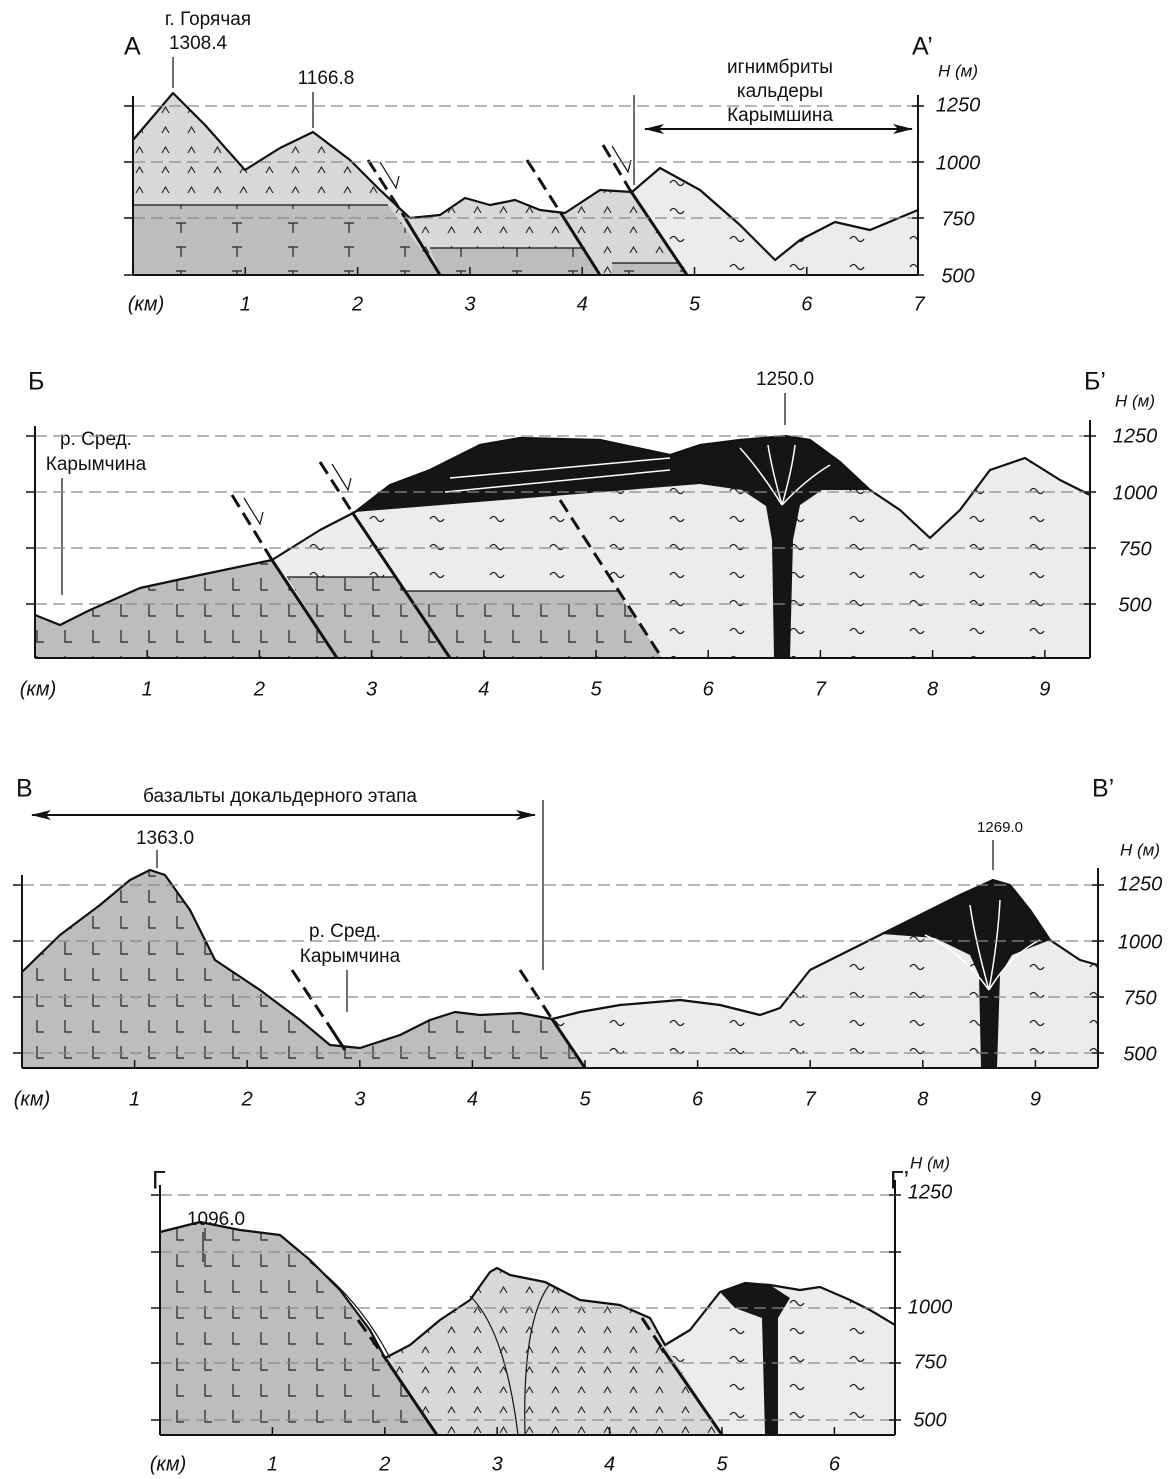 The image size is (1173, 1479). Describe the element at coordinates (780, 91) in the screenshot. I see `note: кальдеры` at that location.